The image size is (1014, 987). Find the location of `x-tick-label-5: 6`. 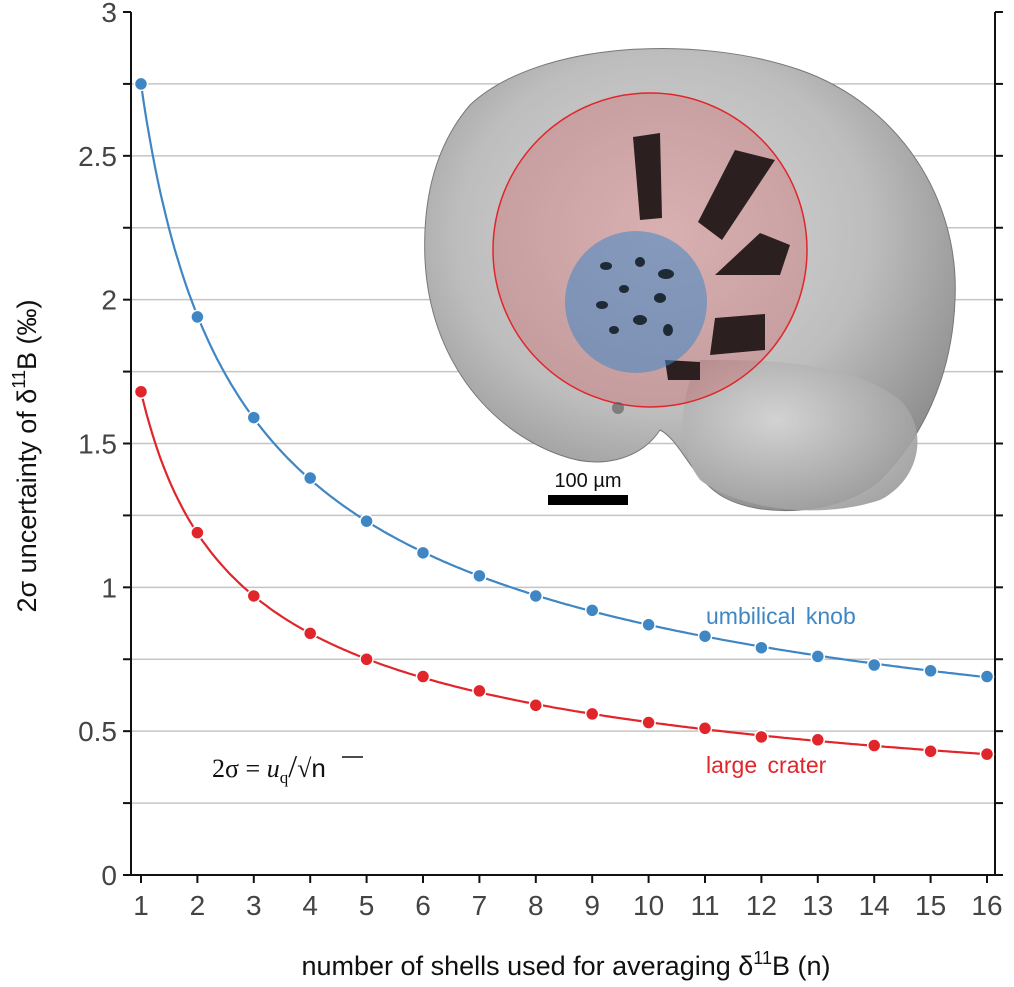

x-tick-label-5: 6 is located at coordinates (423, 905).